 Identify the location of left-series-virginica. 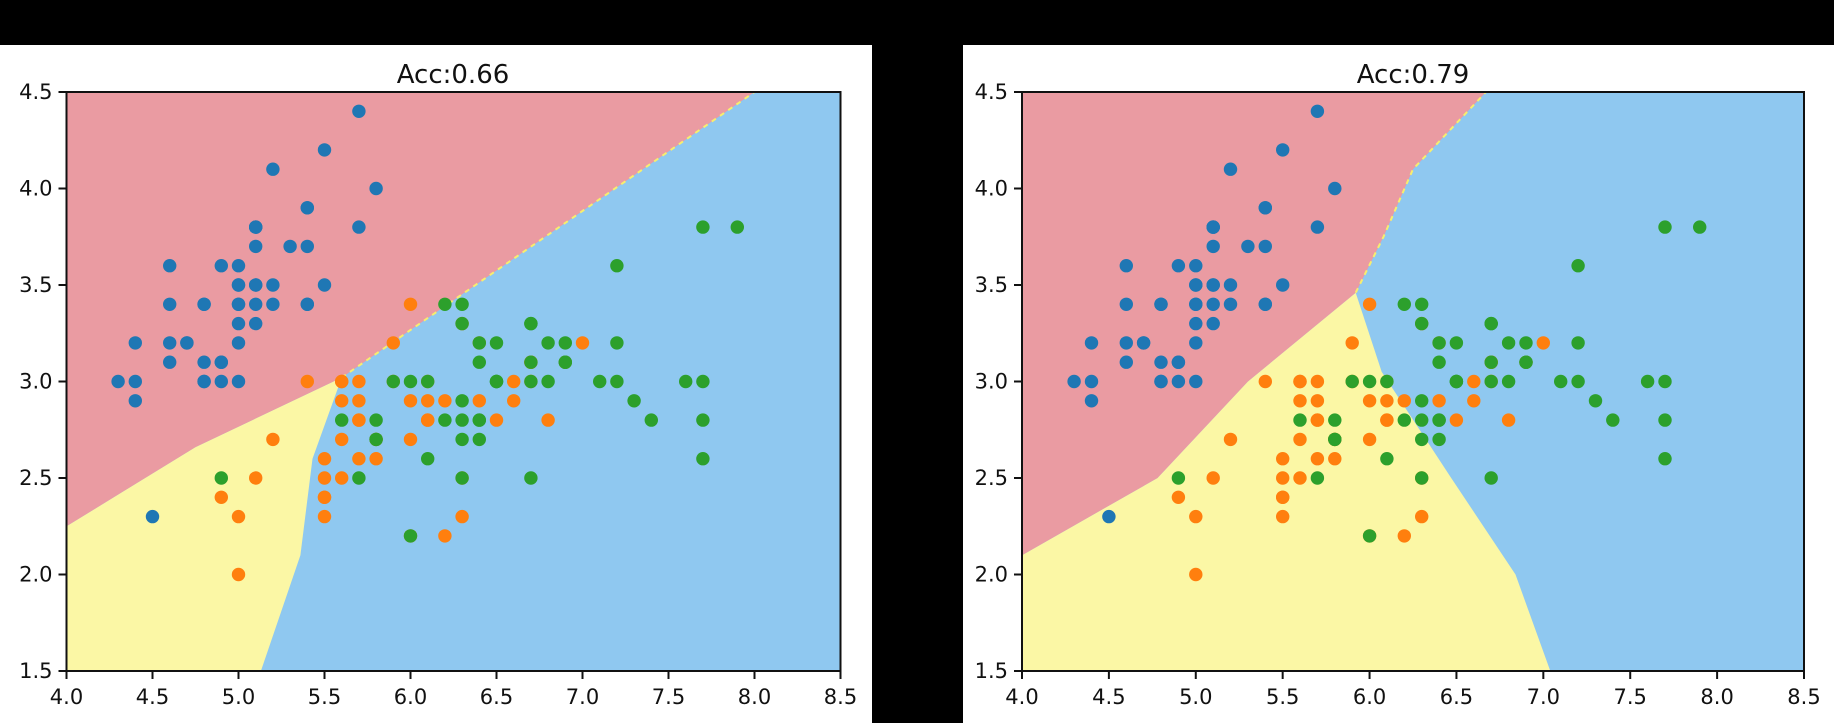
(479, 381).